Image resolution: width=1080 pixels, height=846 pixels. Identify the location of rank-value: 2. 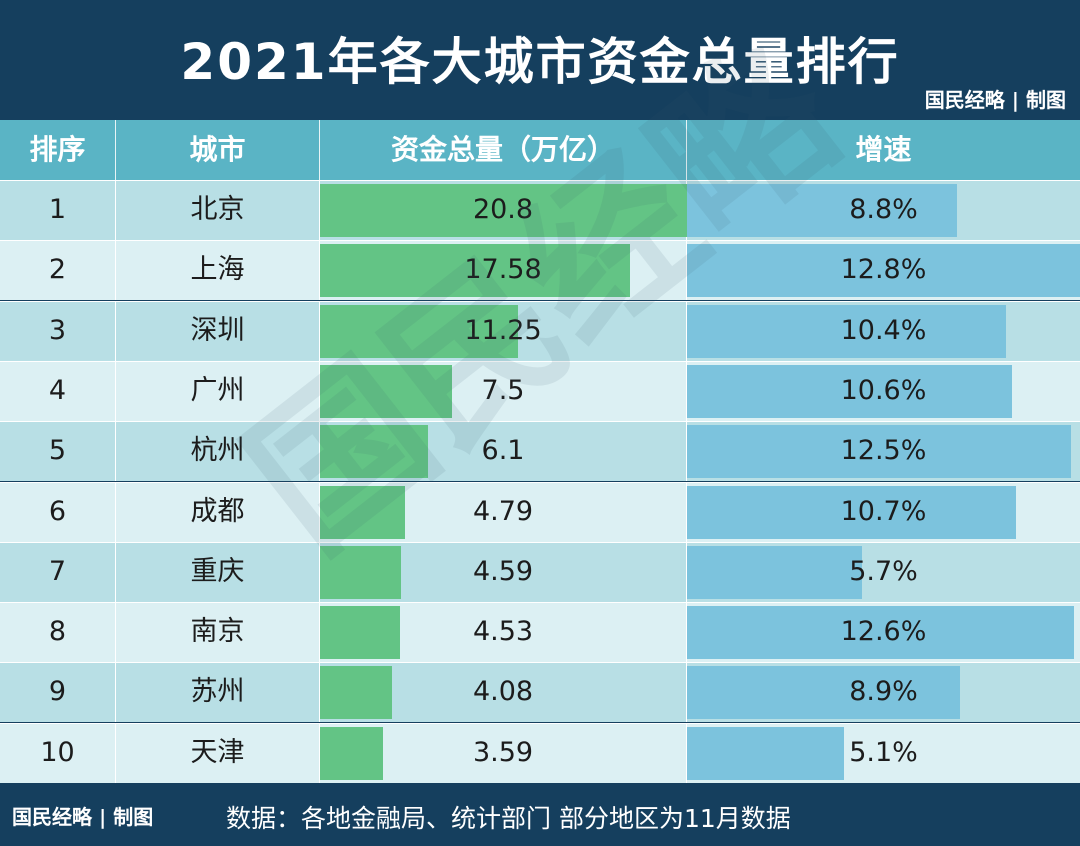
(57, 270).